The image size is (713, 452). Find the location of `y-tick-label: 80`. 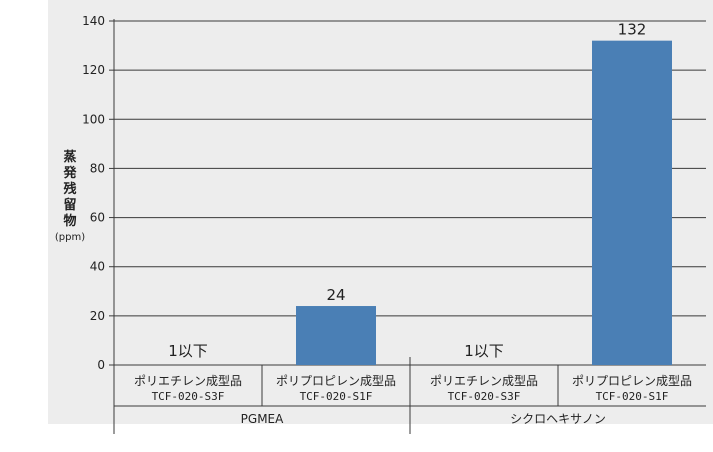

y-tick-label: 80 is located at coordinates (97, 168).